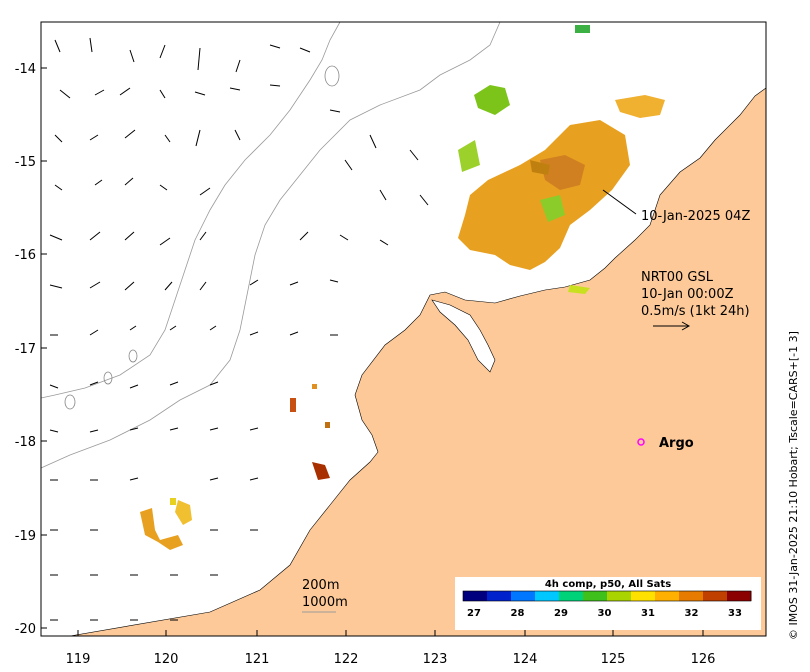  I want to click on colorbar-tick-label: 31, so click(648, 613).